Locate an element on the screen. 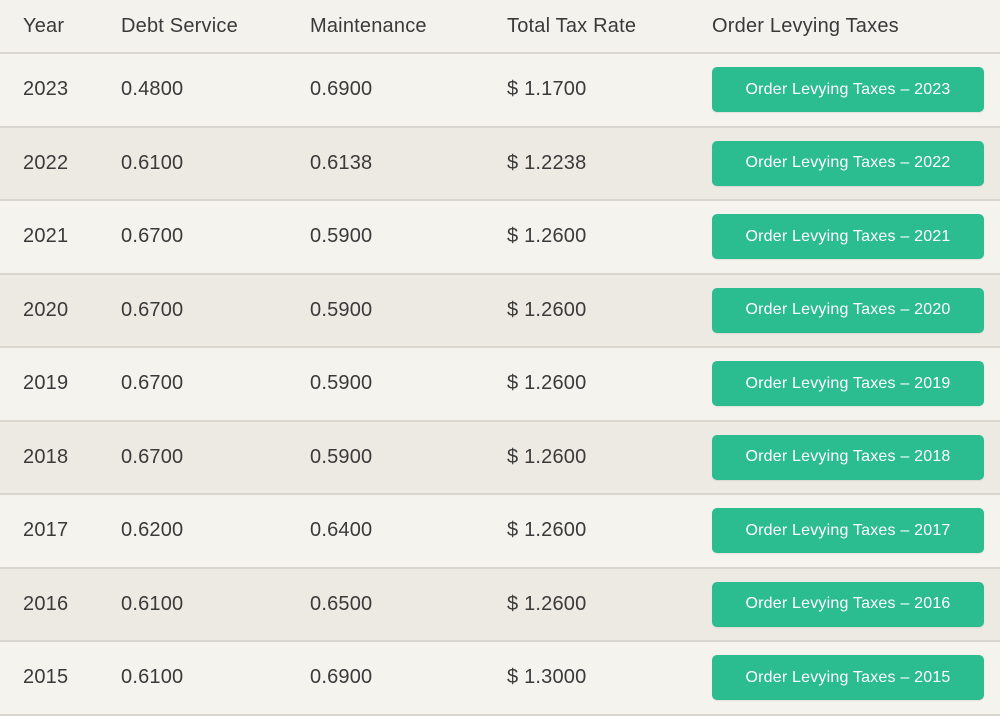  year-cell: 2018 is located at coordinates (46, 456).